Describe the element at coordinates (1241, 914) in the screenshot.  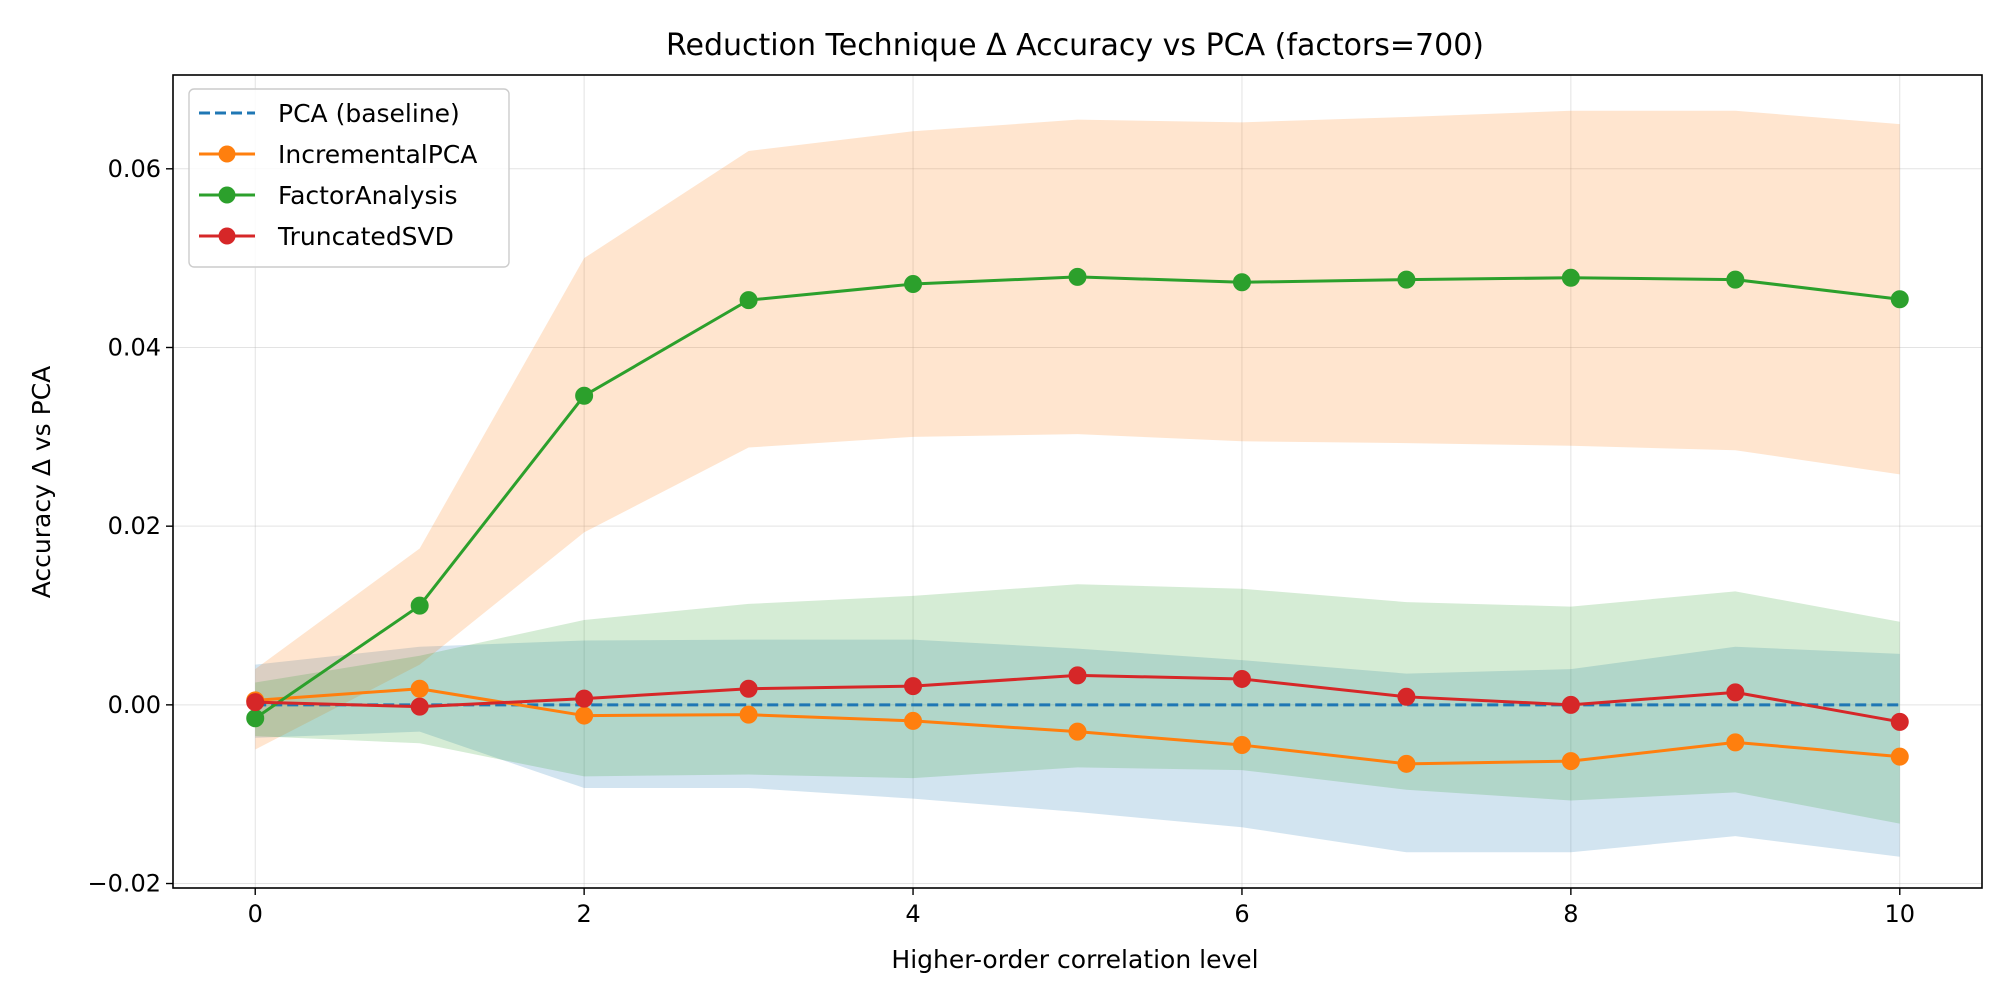
I see `x-tick-label: 6` at that location.